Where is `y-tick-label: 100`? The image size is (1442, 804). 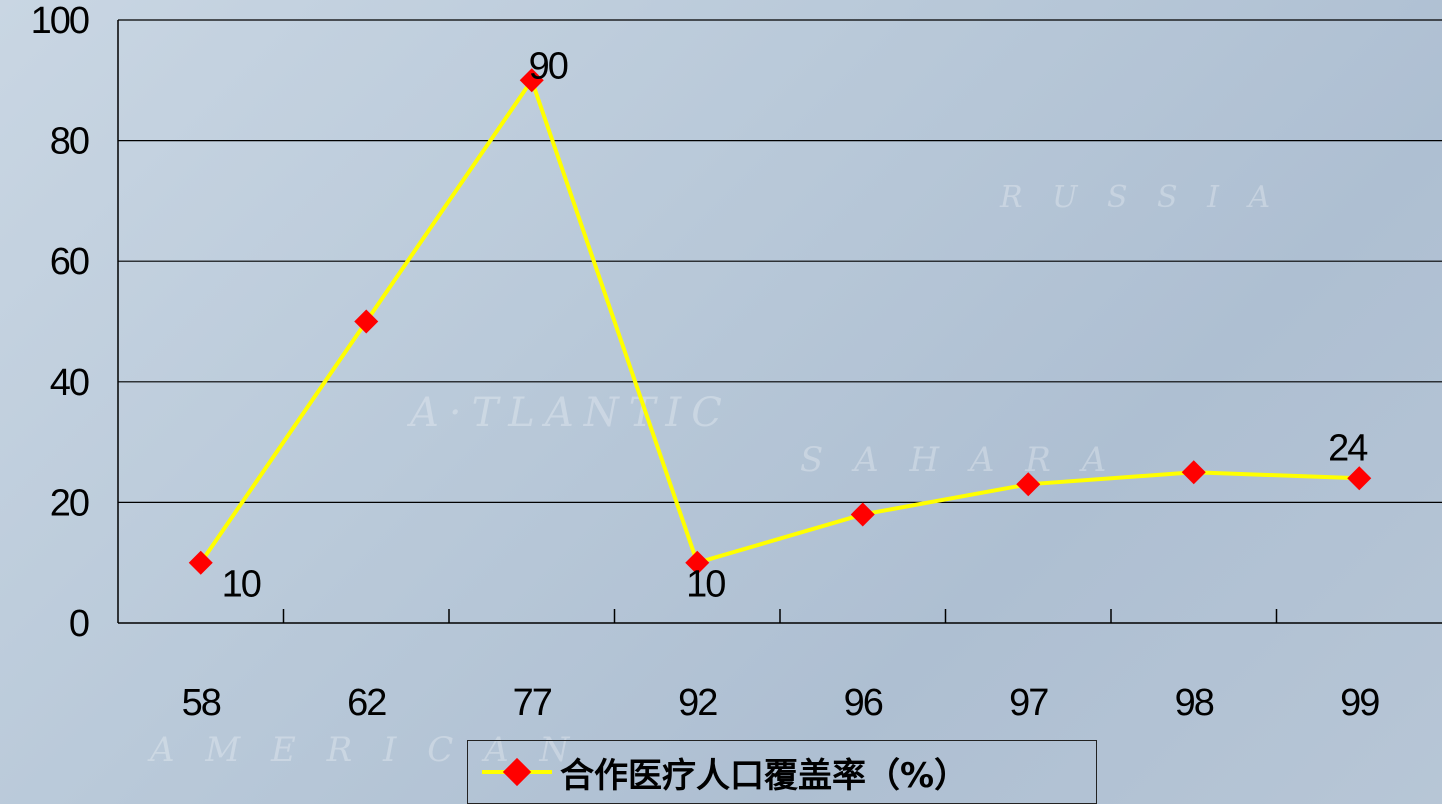 y-tick-label: 100 is located at coordinates (60, 21).